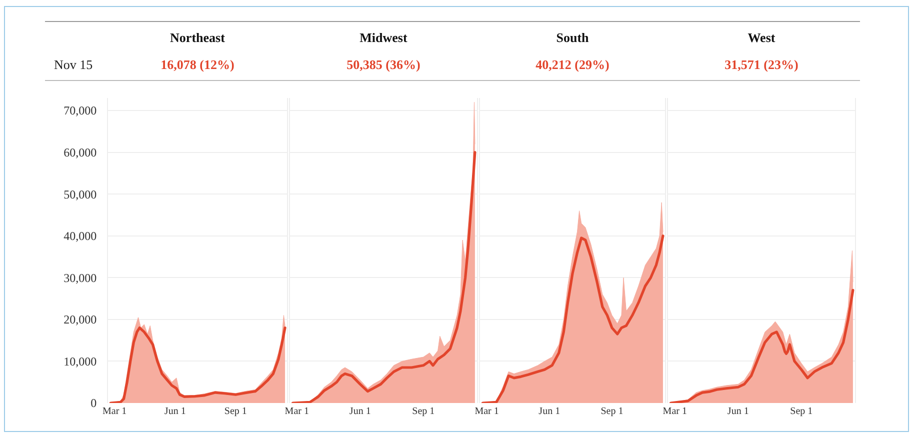 This screenshot has height=435, width=915. I want to click on y-tick-label: 30,000, so click(80, 277).